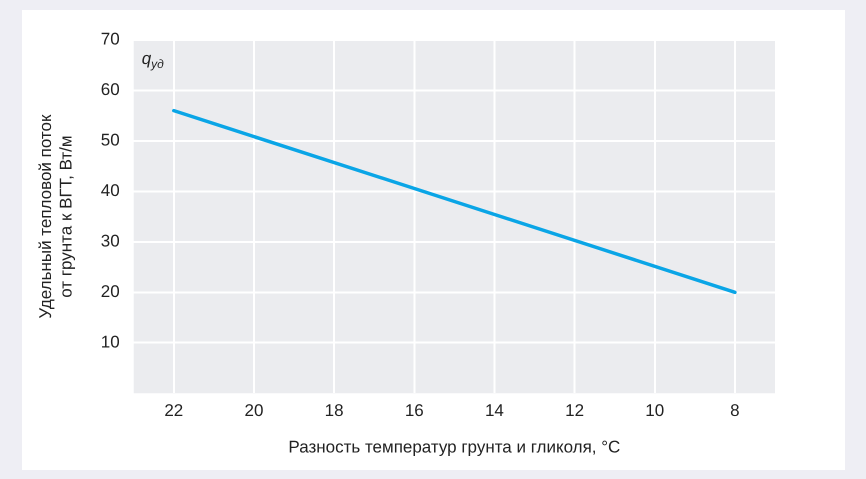  What do you see at coordinates (334, 410) in the screenshot?
I see `x-tick-label: 18` at bounding box center [334, 410].